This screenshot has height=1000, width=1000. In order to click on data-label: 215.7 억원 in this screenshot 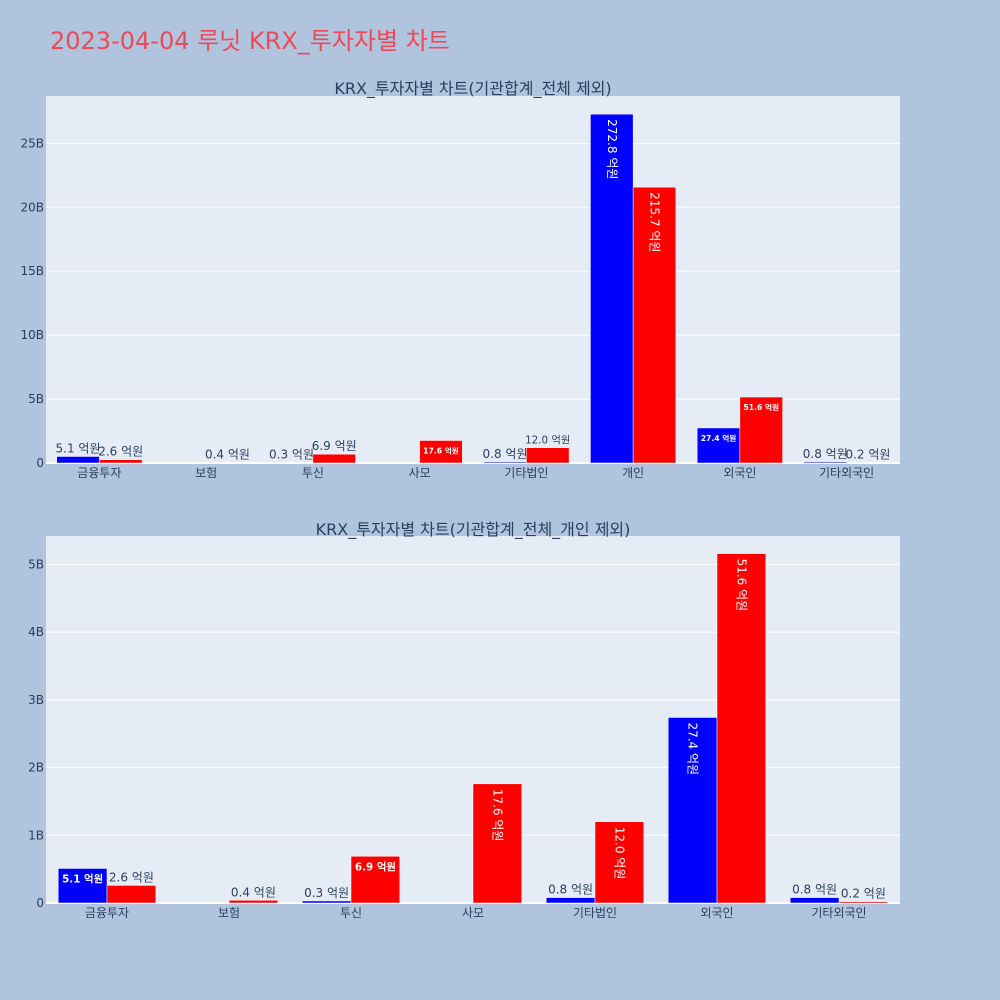, I will do `click(654, 222)`.